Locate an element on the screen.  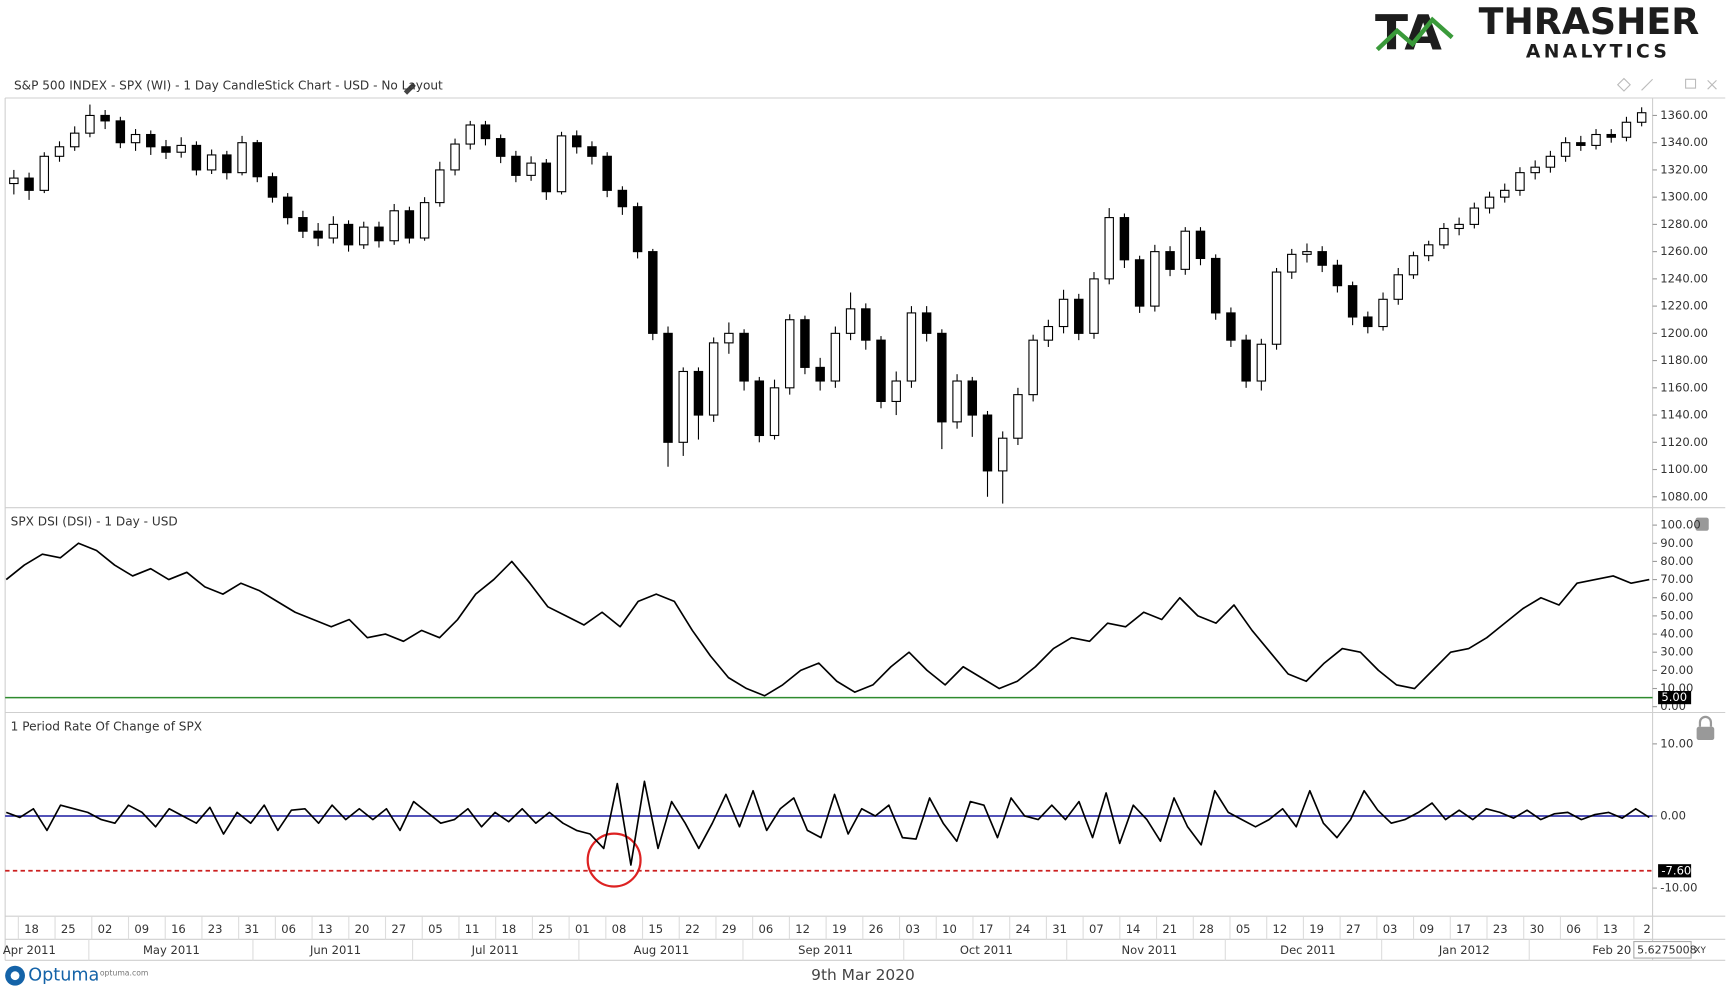
y-tick-label: 1180.00 is located at coordinates (1684, 360).